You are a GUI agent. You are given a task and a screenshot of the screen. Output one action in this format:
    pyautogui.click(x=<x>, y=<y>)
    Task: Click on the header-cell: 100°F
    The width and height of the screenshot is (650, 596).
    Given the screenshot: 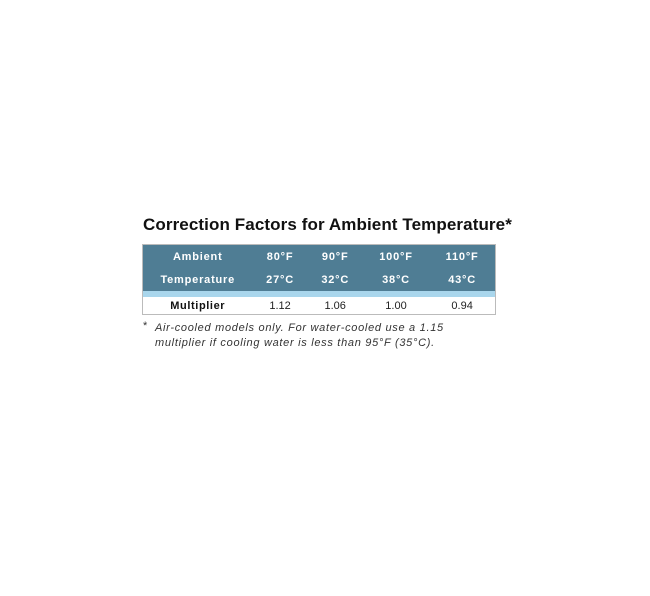 What is the action you would take?
    pyautogui.click(x=396, y=256)
    